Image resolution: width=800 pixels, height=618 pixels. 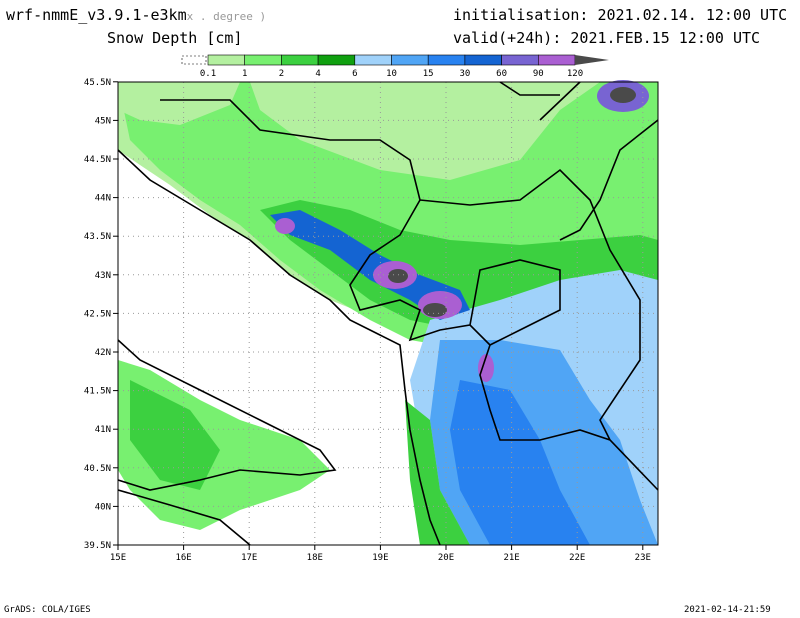 I want to click on model-name: wrf-nmmE_v3.9.1-e3km, so click(x=96, y=15).